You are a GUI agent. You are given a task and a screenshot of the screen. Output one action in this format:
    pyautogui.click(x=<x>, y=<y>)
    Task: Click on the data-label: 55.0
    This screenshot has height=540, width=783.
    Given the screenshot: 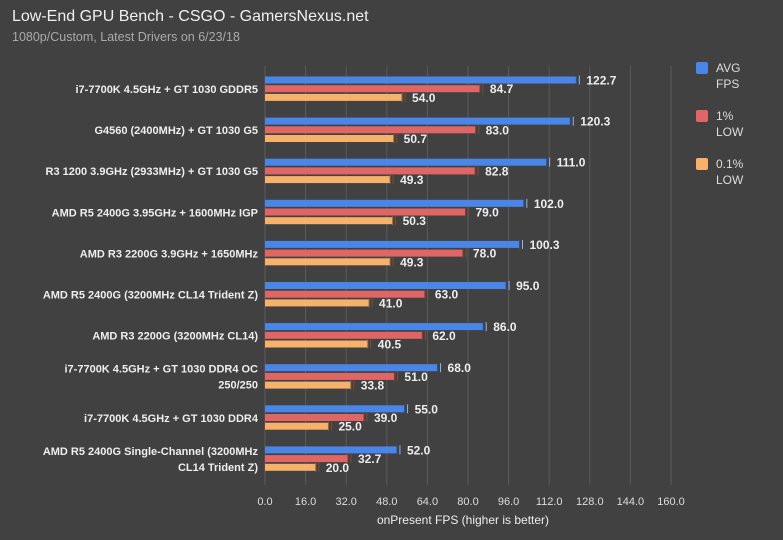 What is the action you would take?
    pyautogui.click(x=427, y=409)
    